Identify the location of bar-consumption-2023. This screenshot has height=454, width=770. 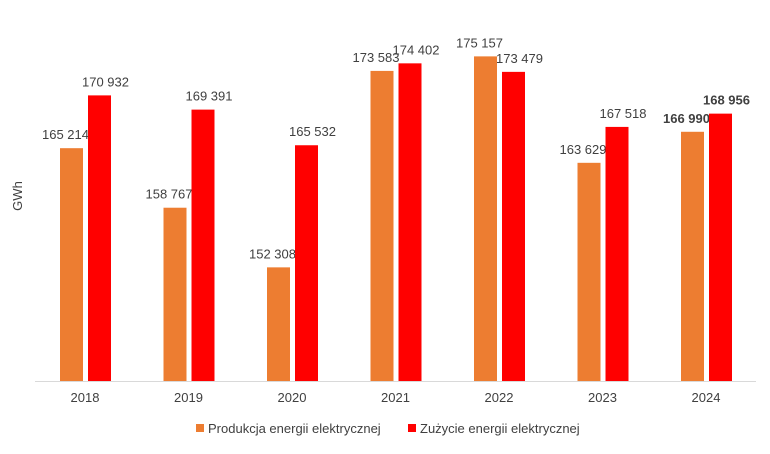
(617, 253).